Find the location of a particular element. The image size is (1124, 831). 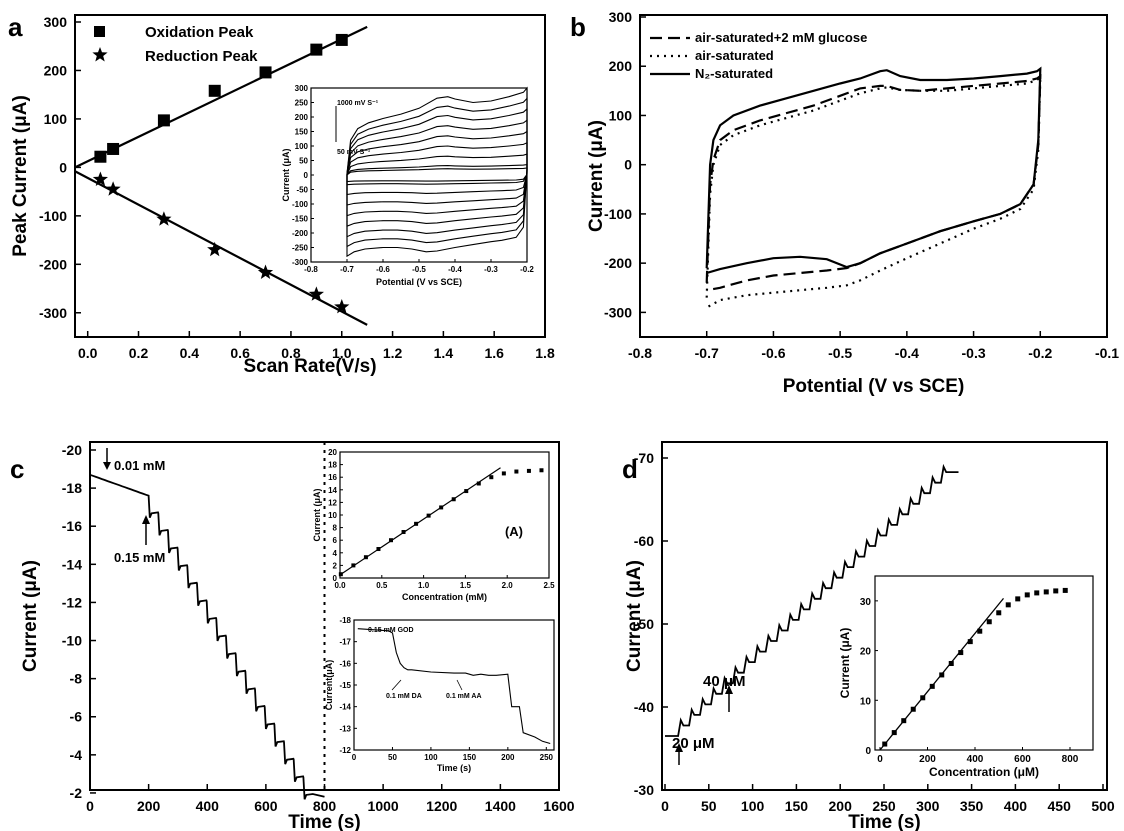

panel-c-x-axis-label: Time (s) is located at coordinates (324, 821).